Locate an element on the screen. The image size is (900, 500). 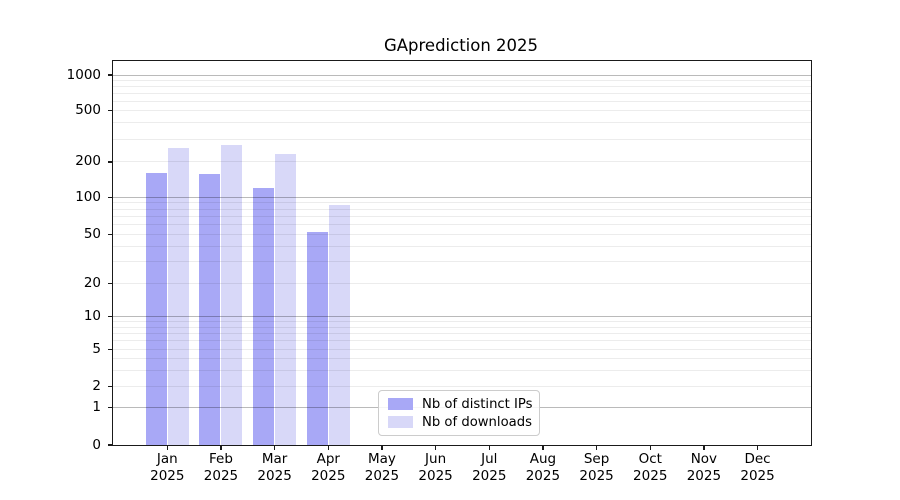
x-tick-label-mar: Mar 2025 is located at coordinates (274, 467).